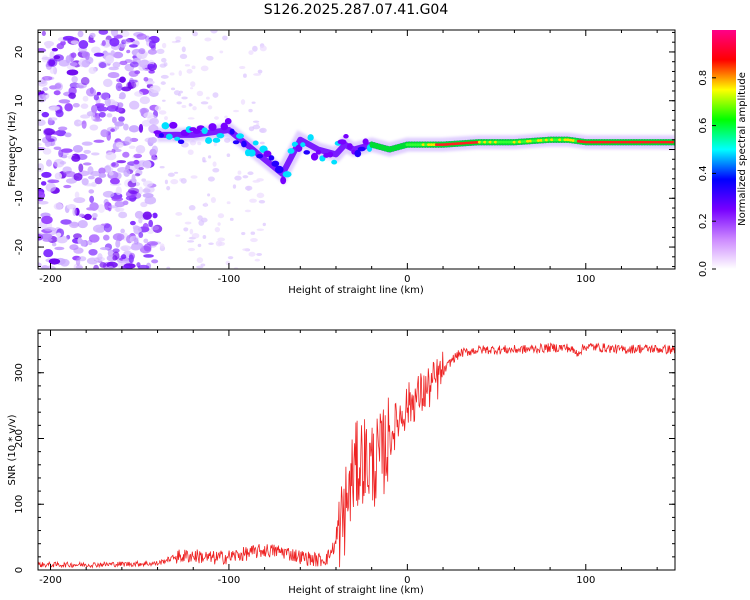  Describe the element at coordinates (742, 149) in the screenshot. I see `colorbar-label: Normalized spectral amplitude` at that location.